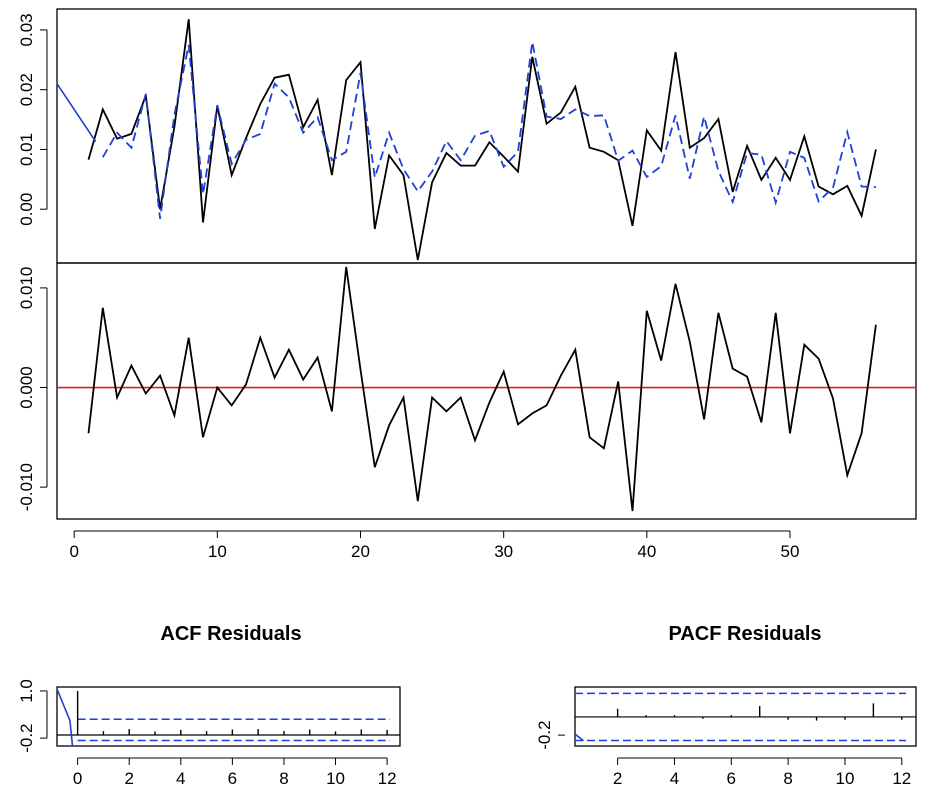  Describe the element at coordinates (65, 717) in the screenshot. I see `acf-overlay-line` at that location.